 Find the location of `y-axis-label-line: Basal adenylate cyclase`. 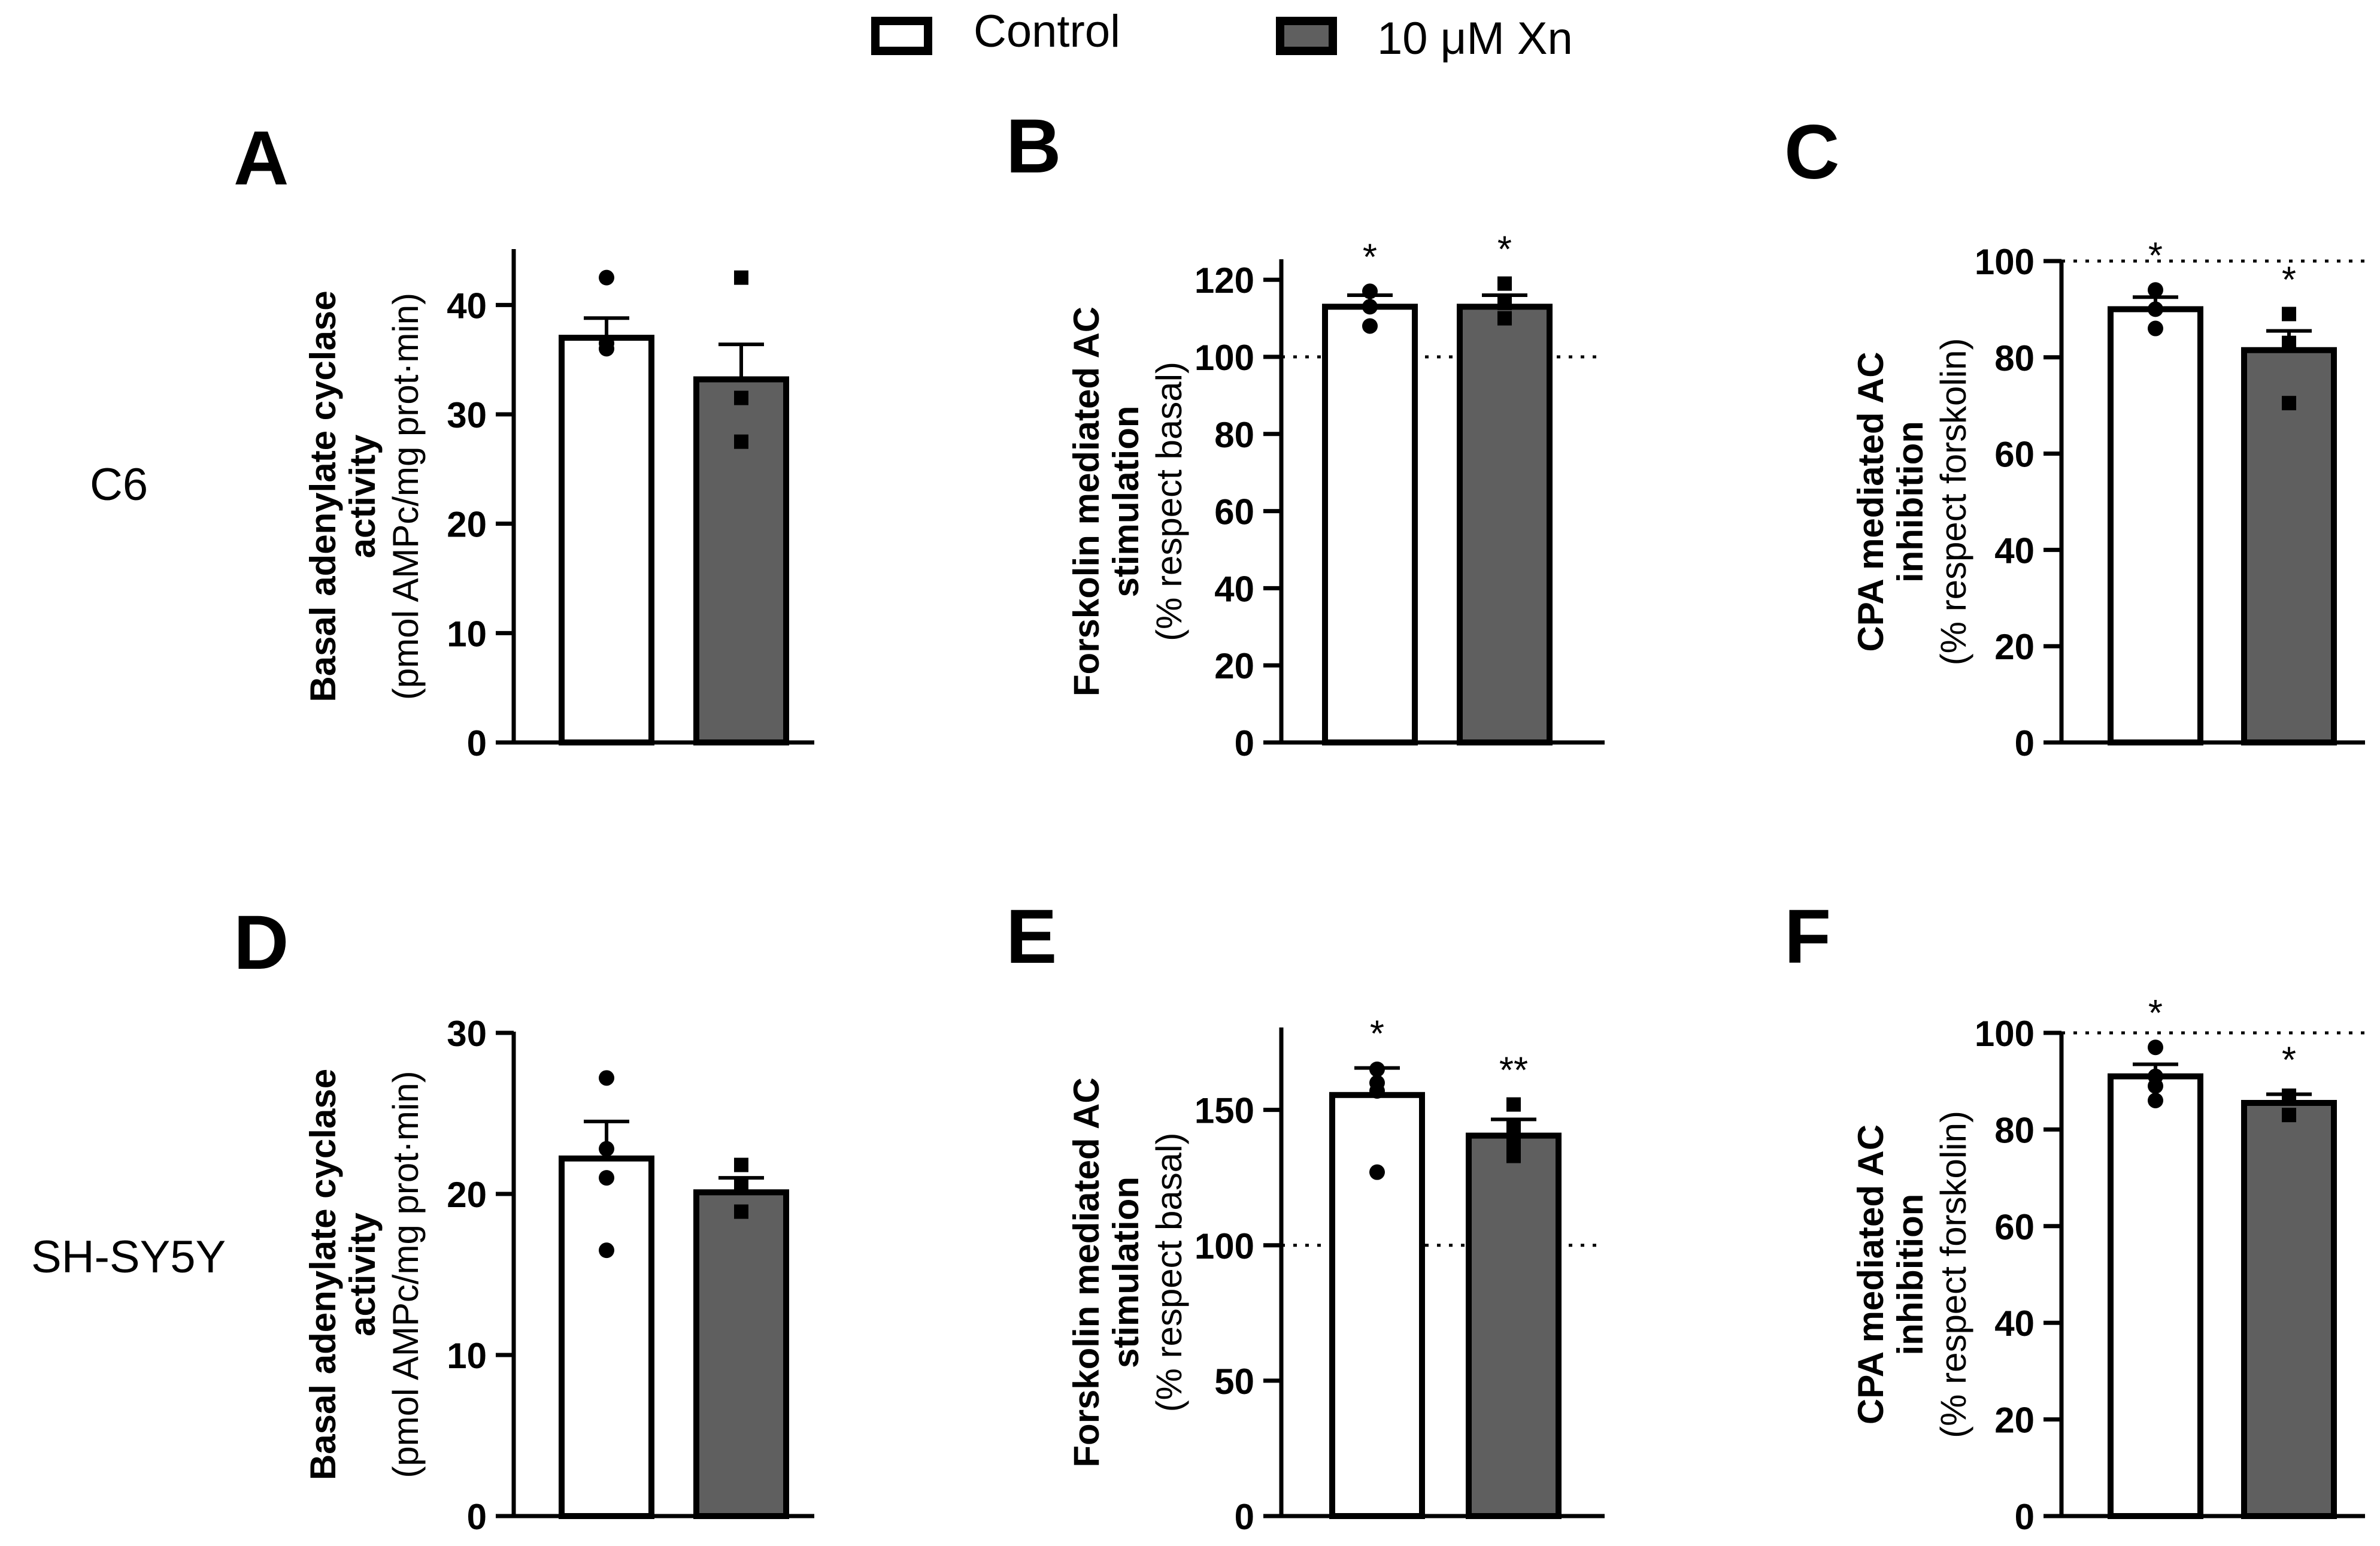

y-axis-label-line: Basal adenylate cyclase is located at coordinates (323, 496).